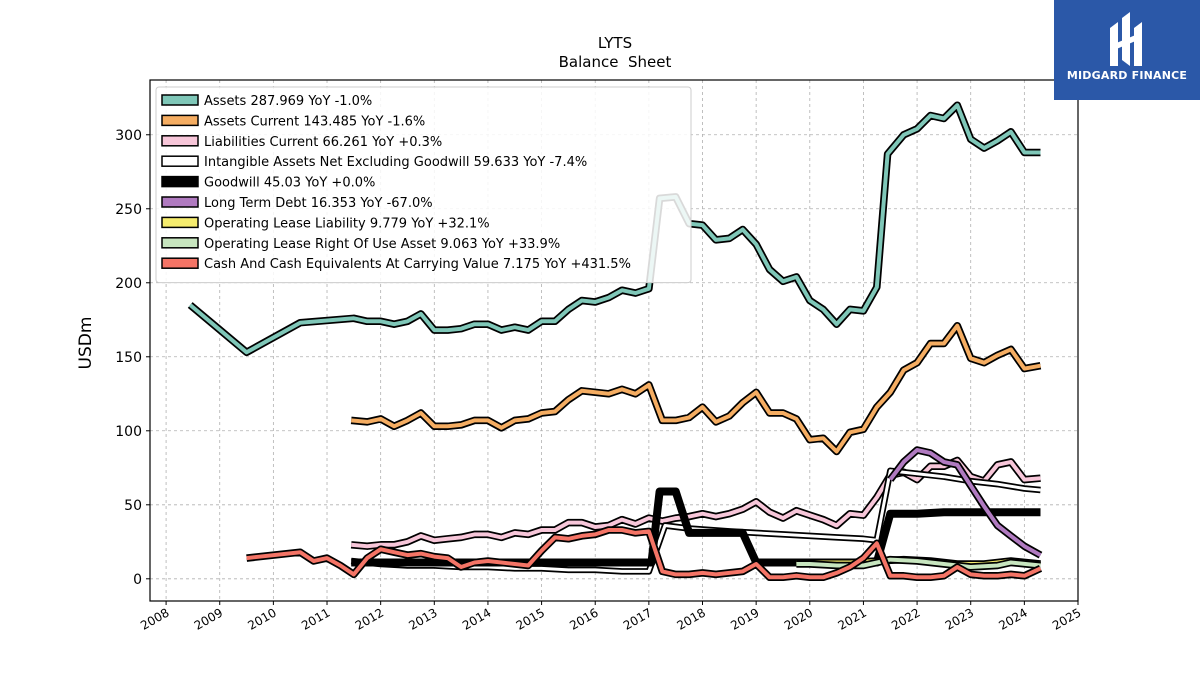 This screenshot has height=675, width=1200. Describe the element at coordinates (288, 101) in the screenshot. I see `legend-label: Assets 287.969 YoY -1.0%` at that location.